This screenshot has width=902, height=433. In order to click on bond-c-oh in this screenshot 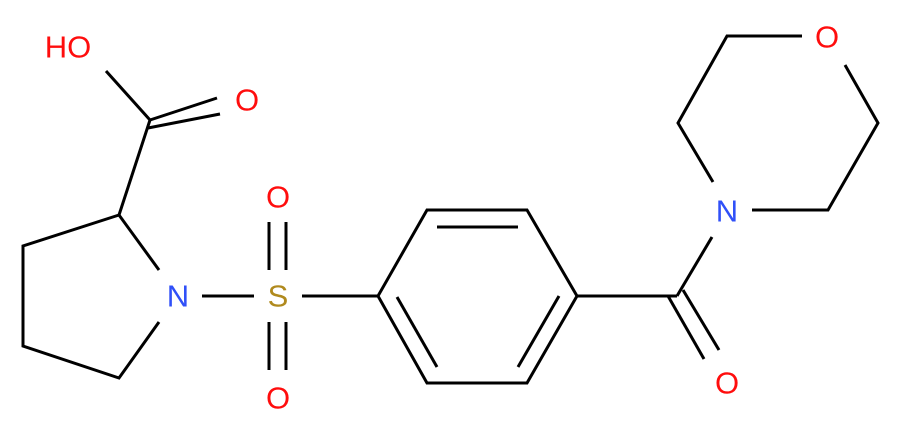, I will do `click(128, 95)`.